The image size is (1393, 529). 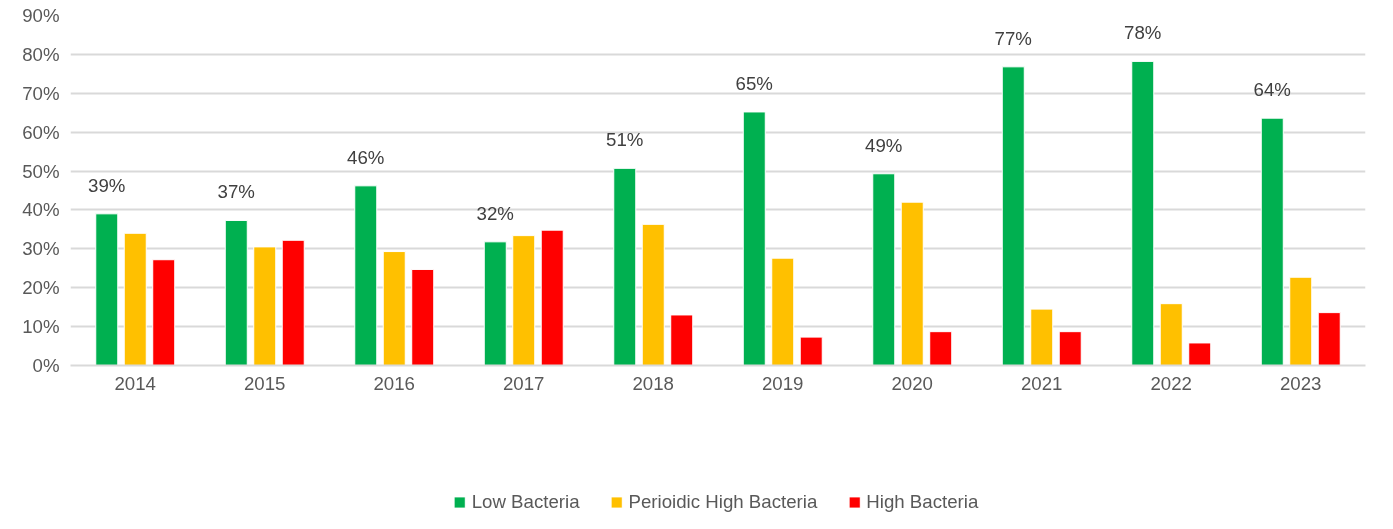 I want to click on data-label: 64%, so click(x=1272, y=90).